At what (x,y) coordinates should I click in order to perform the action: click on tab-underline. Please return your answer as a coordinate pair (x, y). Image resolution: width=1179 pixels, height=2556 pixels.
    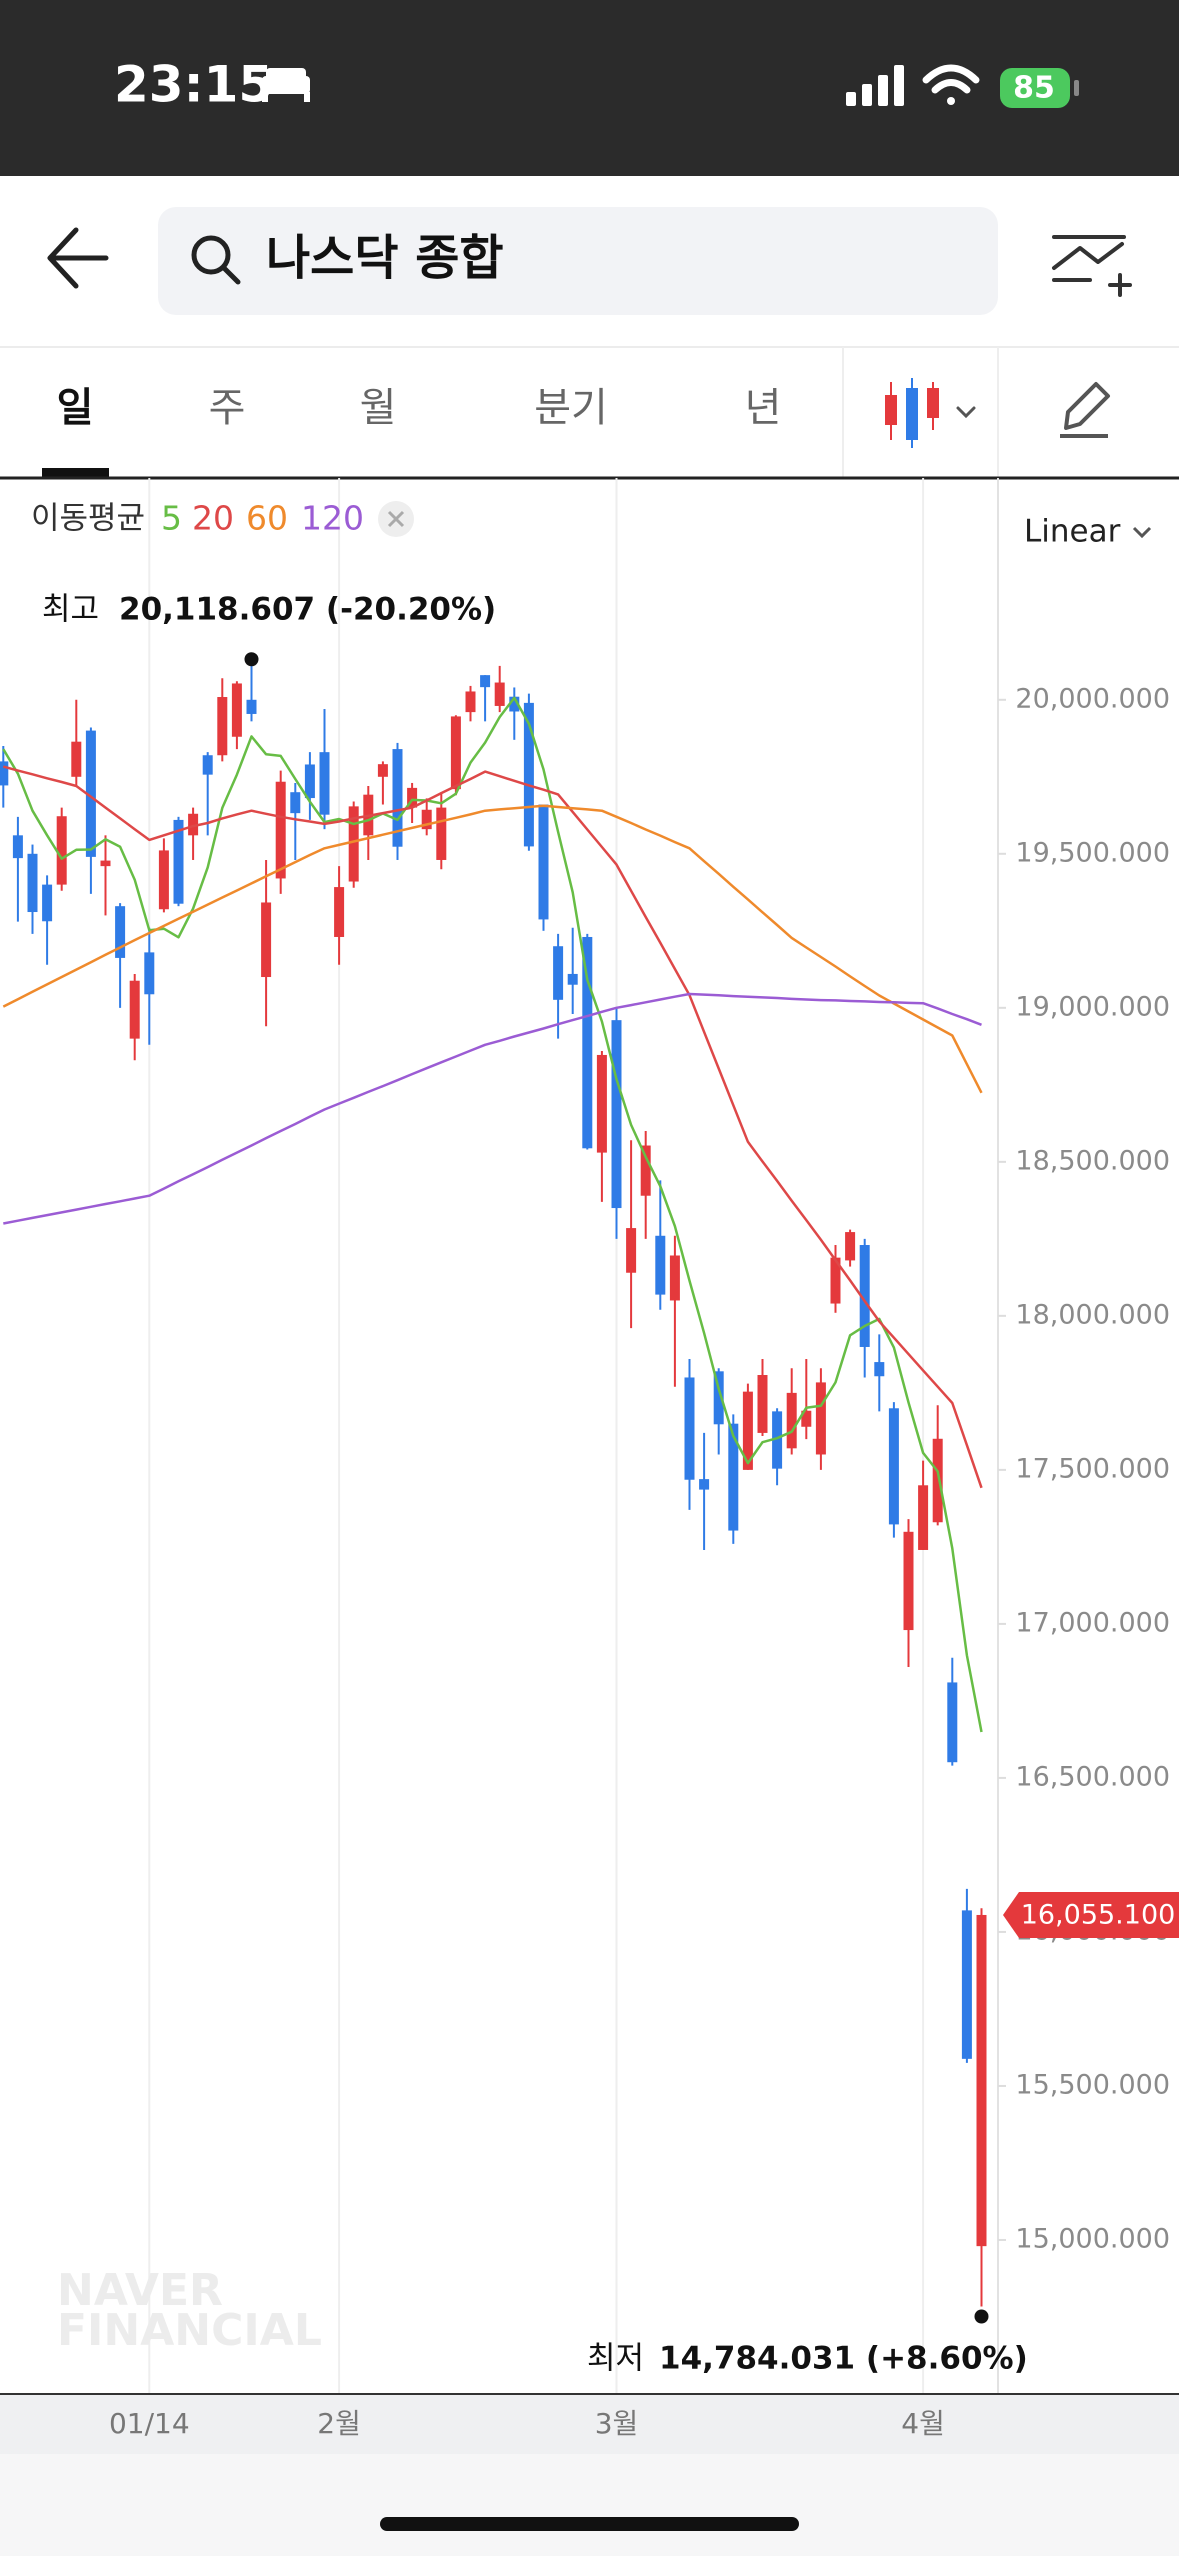
    Looking at the image, I should click on (75, 473).